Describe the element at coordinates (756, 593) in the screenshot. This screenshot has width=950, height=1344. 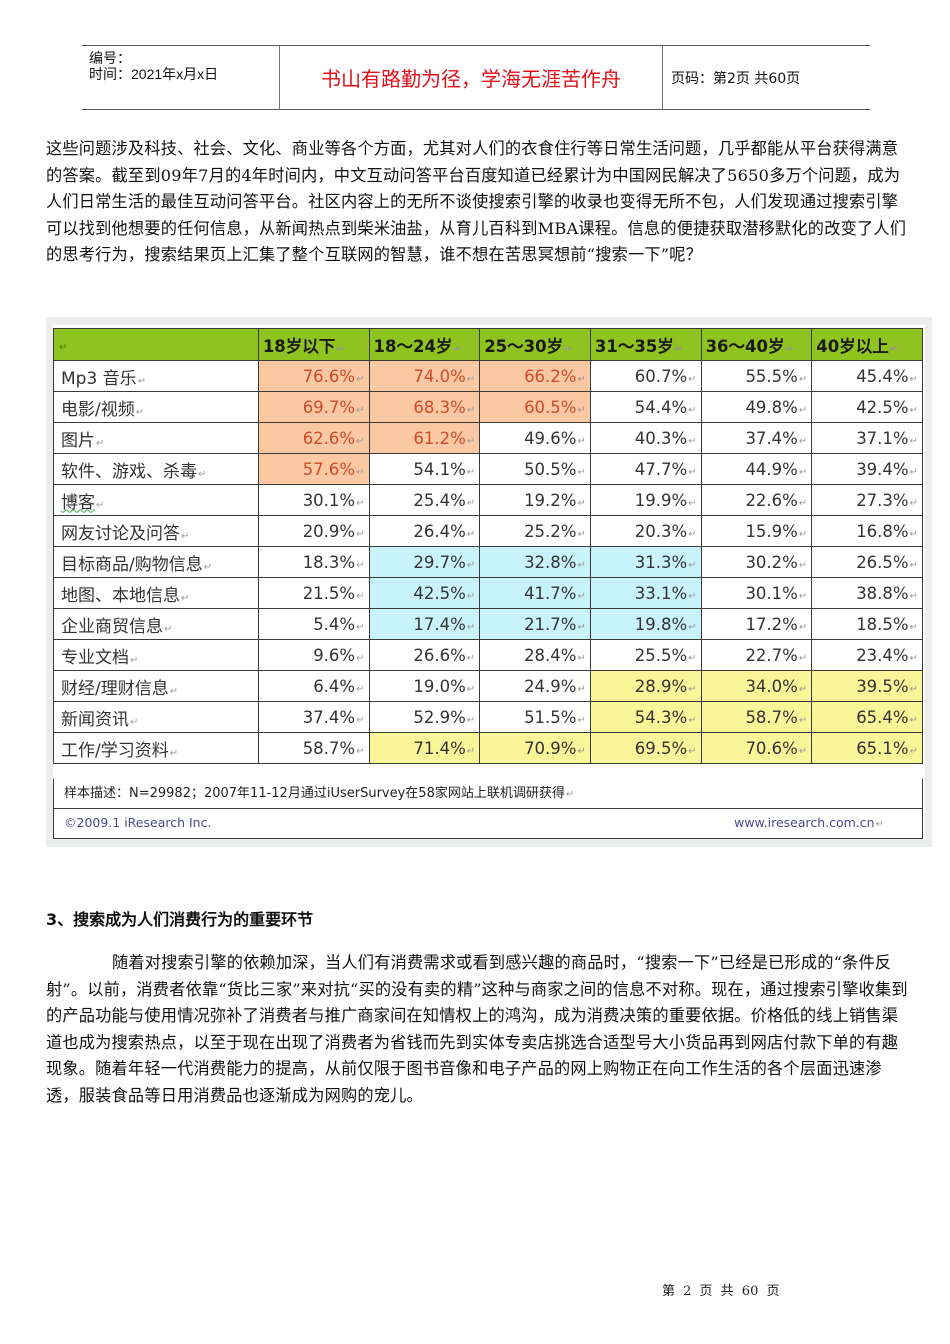
I see `value-cell: 30.1%↵` at that location.